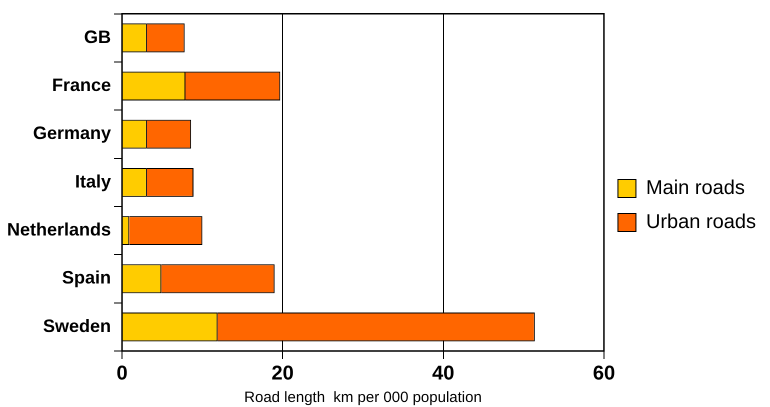 The image size is (770, 407). Describe the element at coordinates (72, 133) in the screenshot. I see `y-tick-label: Germany` at that location.